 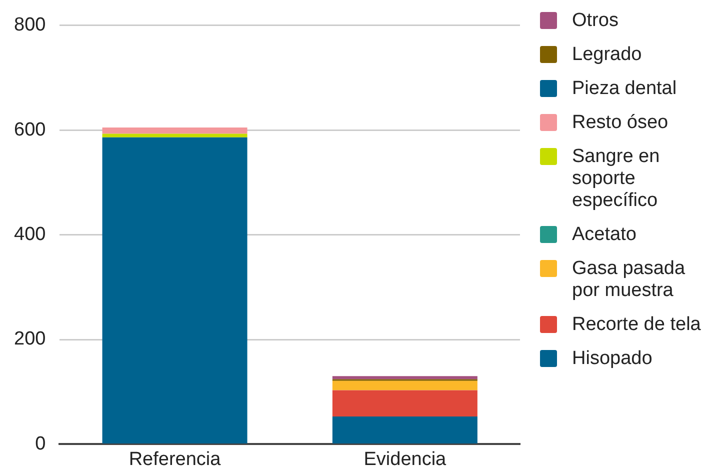 What do you see at coordinates (620, 123) in the screenshot?
I see `legend-label: Resto óseo` at bounding box center [620, 123].